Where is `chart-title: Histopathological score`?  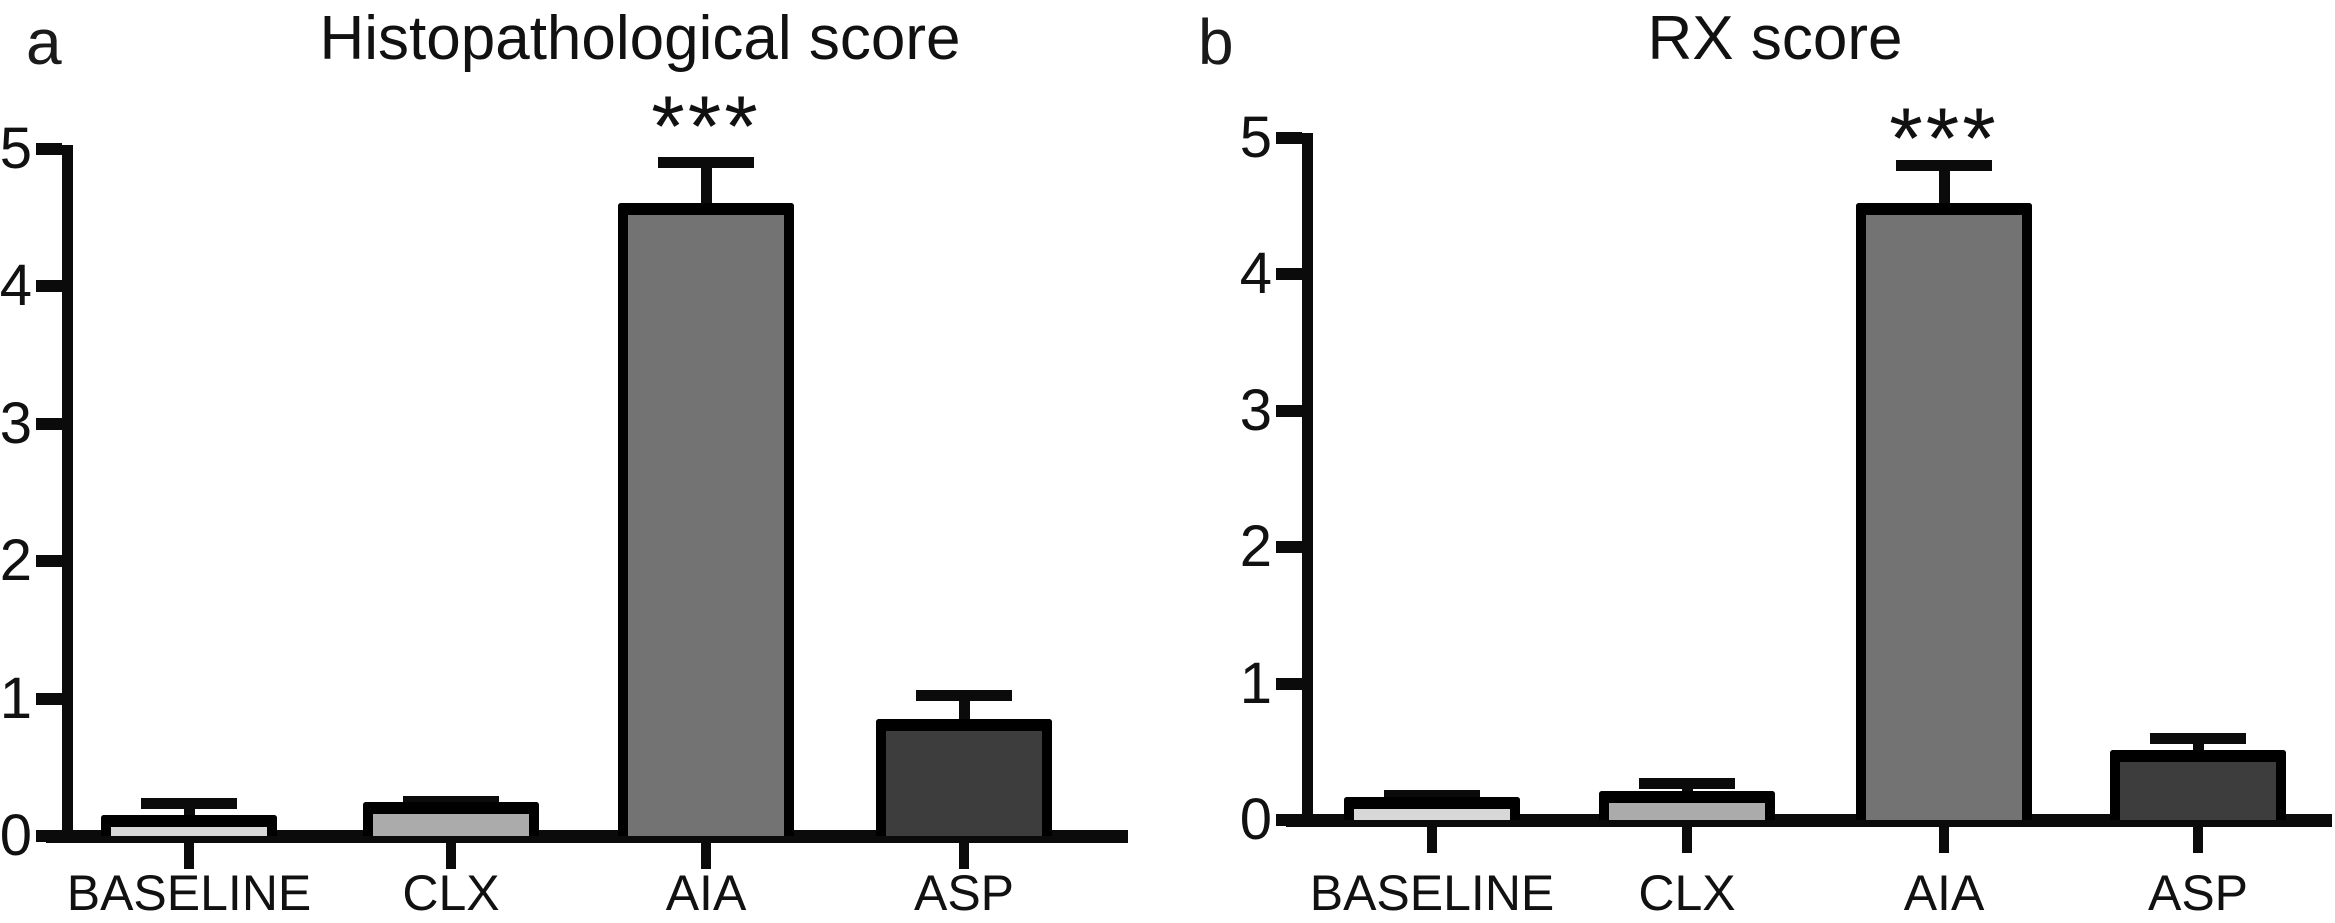 chart-title: Histopathological score is located at coordinates (640, 38).